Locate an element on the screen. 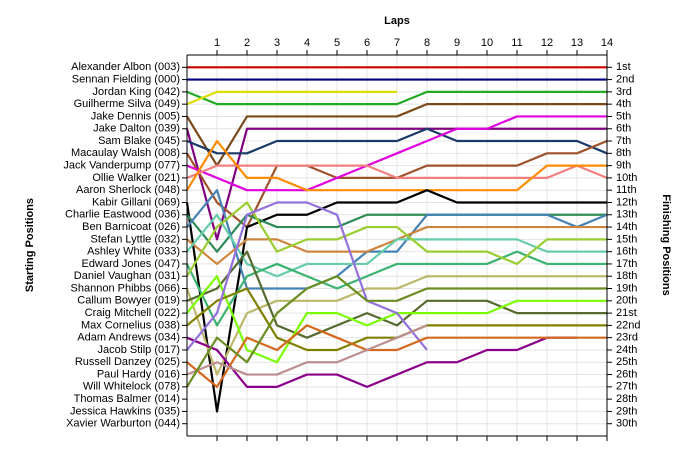 Image resolution: width=700 pixels, height=450 pixels. y2-tick-label: 26th is located at coordinates (626, 374).